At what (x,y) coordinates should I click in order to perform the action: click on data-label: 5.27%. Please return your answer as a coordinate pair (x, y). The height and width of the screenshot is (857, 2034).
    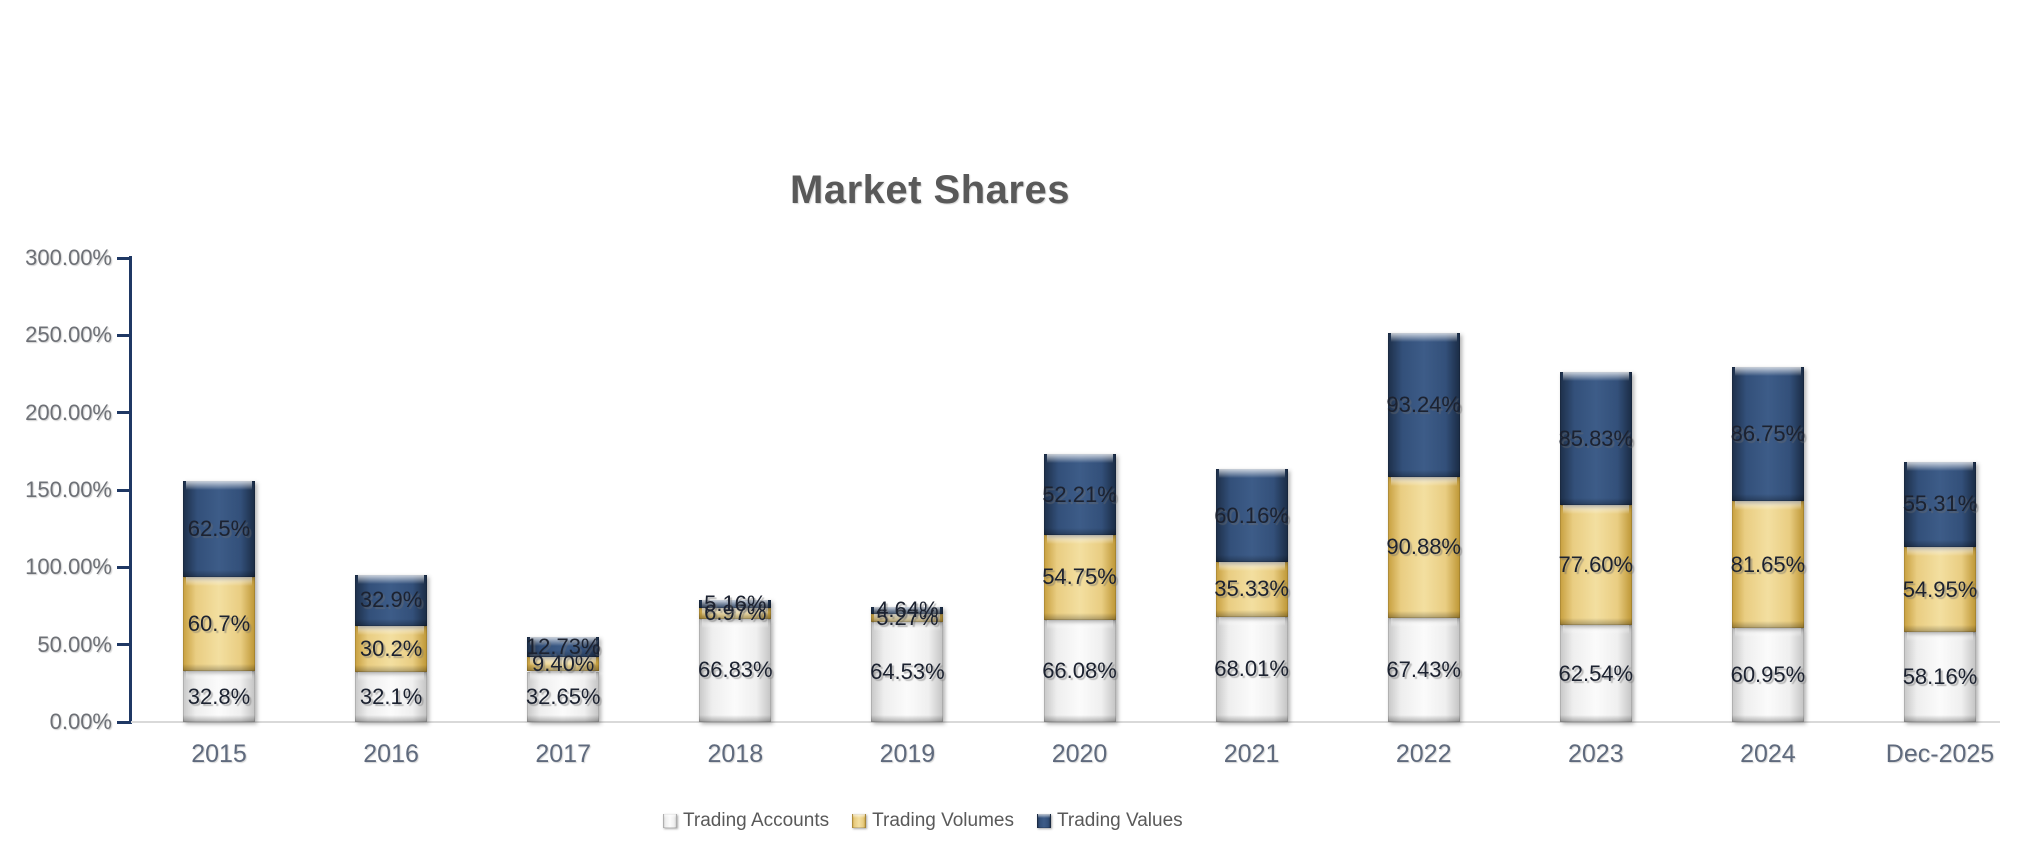
    Looking at the image, I should click on (907, 618).